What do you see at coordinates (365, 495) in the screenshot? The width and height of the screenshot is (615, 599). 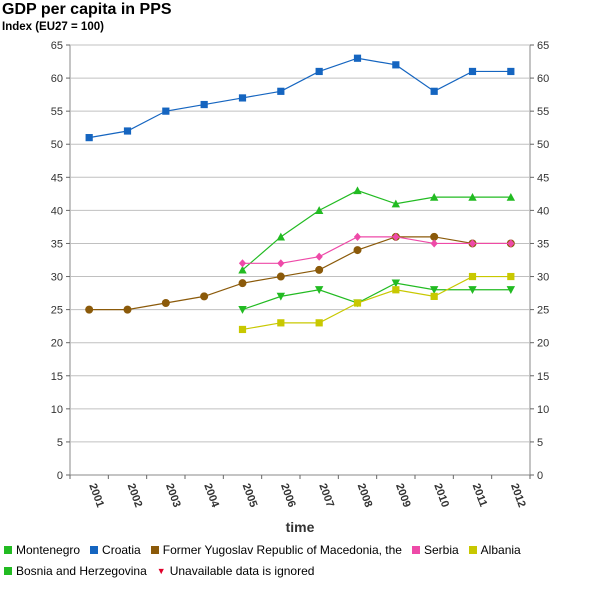 I see `x-tick-label: 2008` at bounding box center [365, 495].